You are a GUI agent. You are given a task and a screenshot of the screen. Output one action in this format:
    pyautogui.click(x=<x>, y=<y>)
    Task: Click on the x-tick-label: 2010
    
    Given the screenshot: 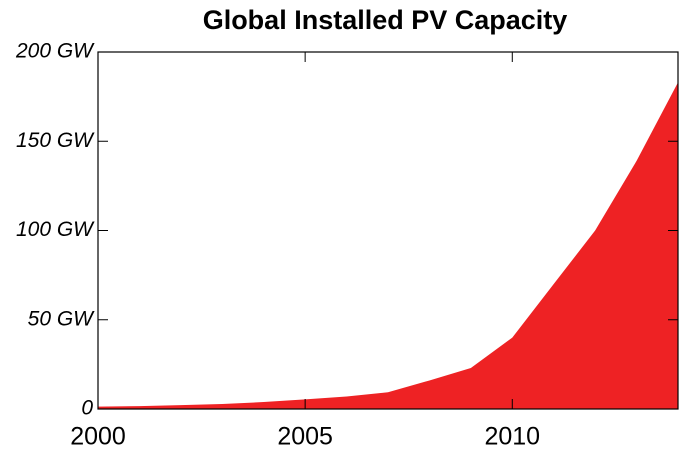 What is the action you would take?
    pyautogui.click(x=512, y=437)
    